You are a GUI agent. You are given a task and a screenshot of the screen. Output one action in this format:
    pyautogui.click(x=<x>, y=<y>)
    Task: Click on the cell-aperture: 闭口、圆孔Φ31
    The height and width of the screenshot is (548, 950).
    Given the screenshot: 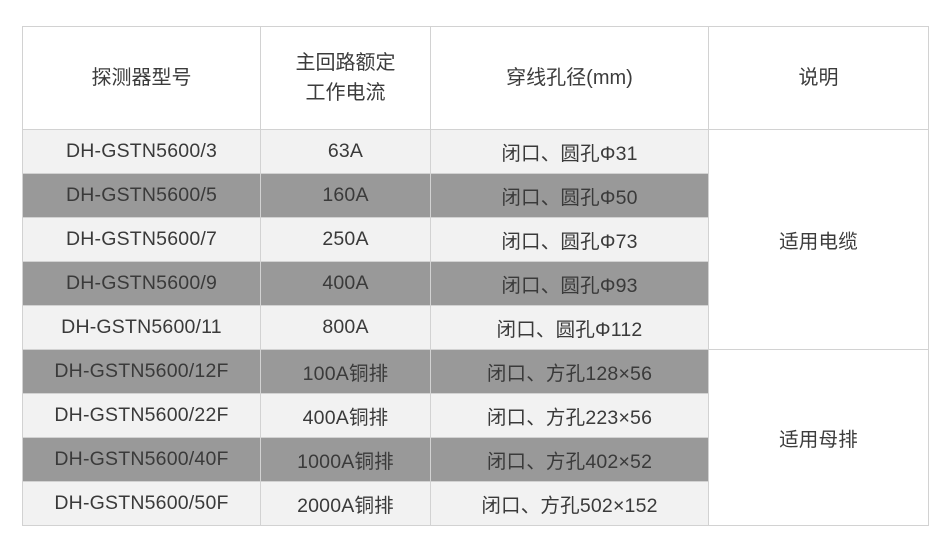 What is the action you would take?
    pyautogui.click(x=569, y=151)
    